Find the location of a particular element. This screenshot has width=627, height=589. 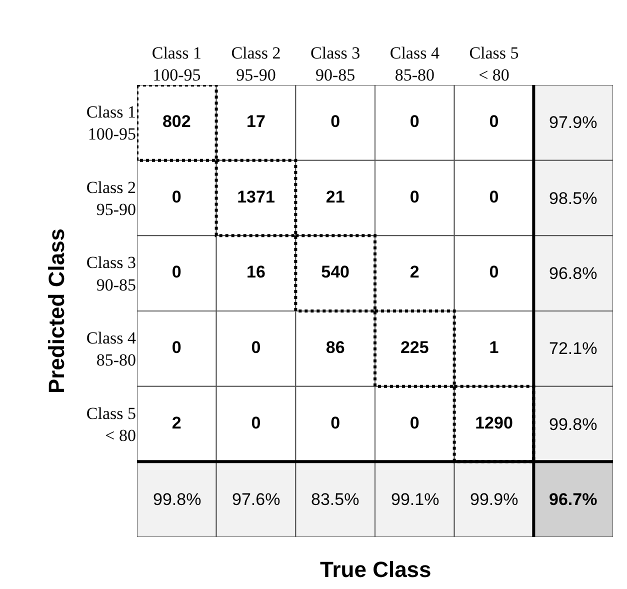

x-axis-title: True Class is located at coordinates (376, 569).